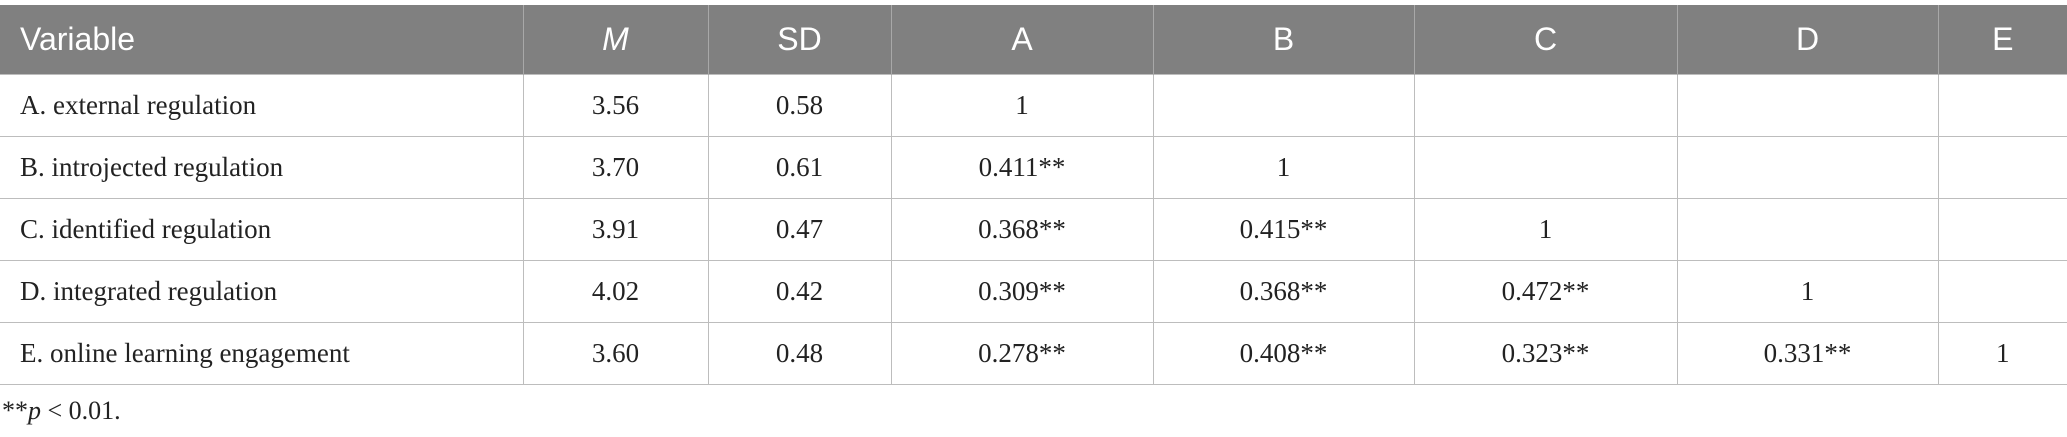 The height and width of the screenshot is (437, 2067). Describe the element at coordinates (799, 105) in the screenshot. I see `cell: 0.58` at that location.